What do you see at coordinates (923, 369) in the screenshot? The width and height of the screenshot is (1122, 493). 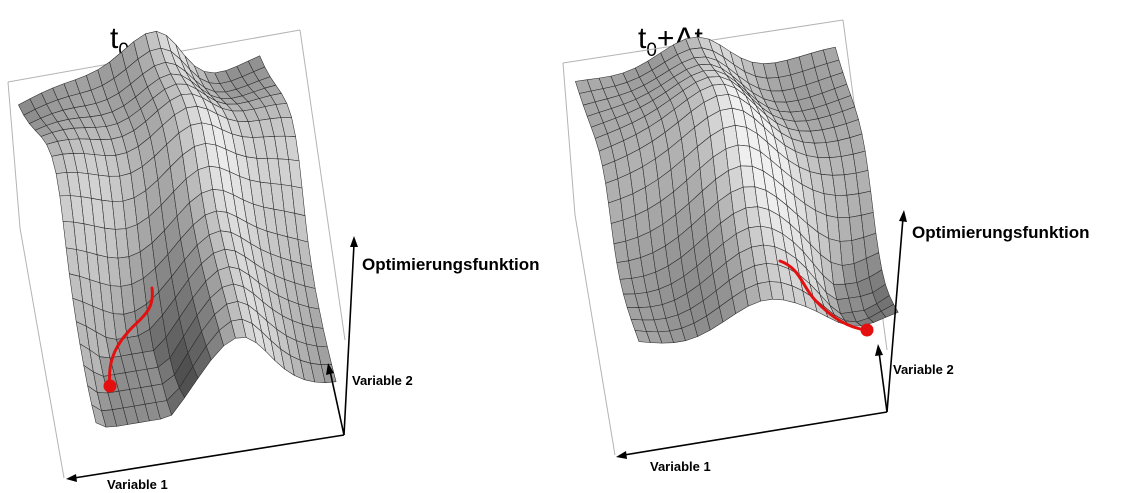 I see `right-y-axis-label: Variable 2` at bounding box center [923, 369].